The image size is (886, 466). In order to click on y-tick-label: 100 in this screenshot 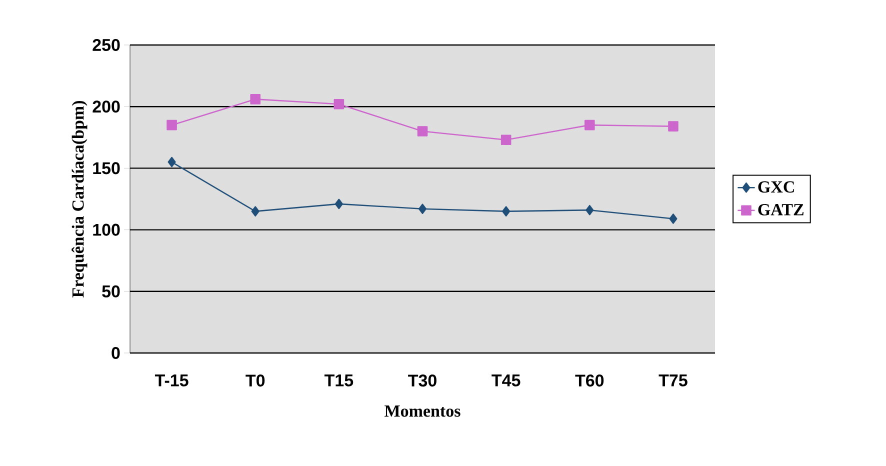, I will do `click(106, 230)`.